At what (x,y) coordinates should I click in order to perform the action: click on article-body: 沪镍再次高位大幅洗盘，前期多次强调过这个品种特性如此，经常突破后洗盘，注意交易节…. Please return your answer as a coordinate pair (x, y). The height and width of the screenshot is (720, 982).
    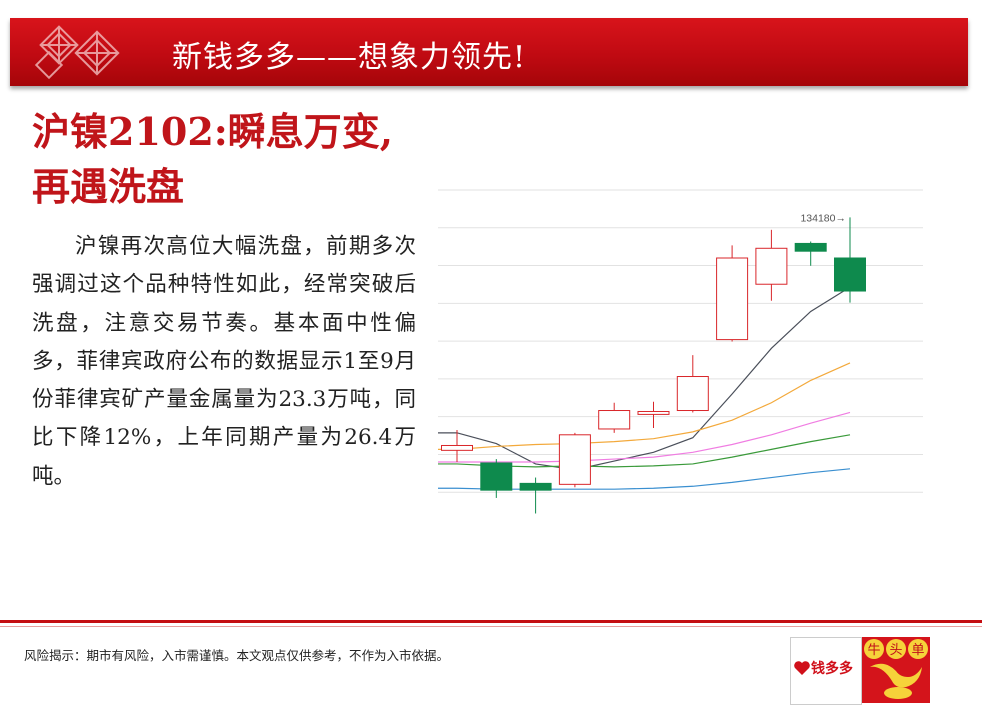
    Looking at the image, I should click on (224, 361).